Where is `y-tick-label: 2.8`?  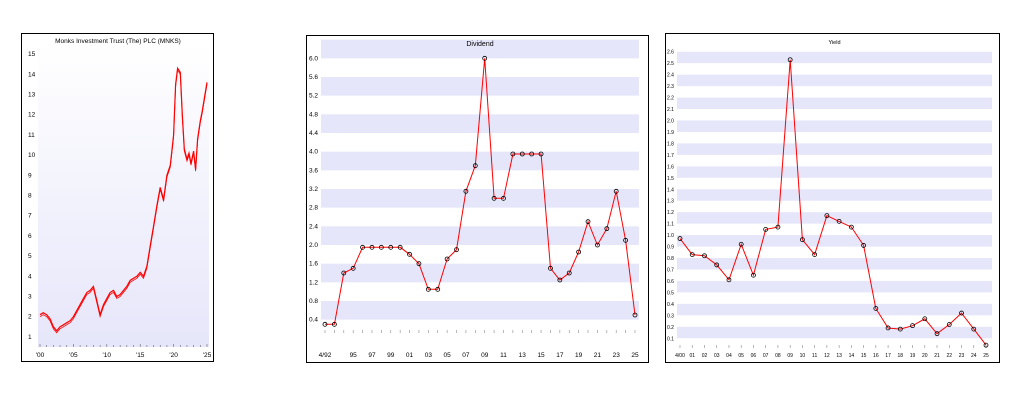
y-tick-label: 2.8 is located at coordinates (313, 208).